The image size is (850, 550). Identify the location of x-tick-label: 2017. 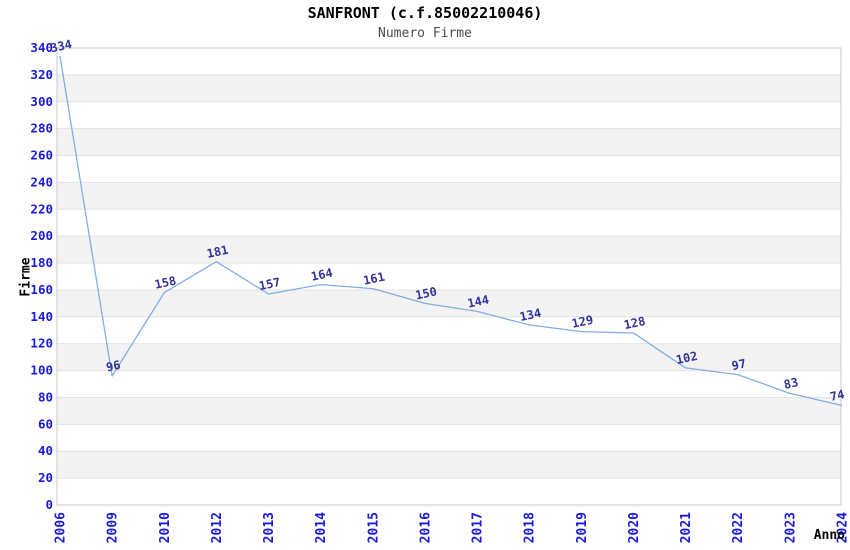
(478, 527).